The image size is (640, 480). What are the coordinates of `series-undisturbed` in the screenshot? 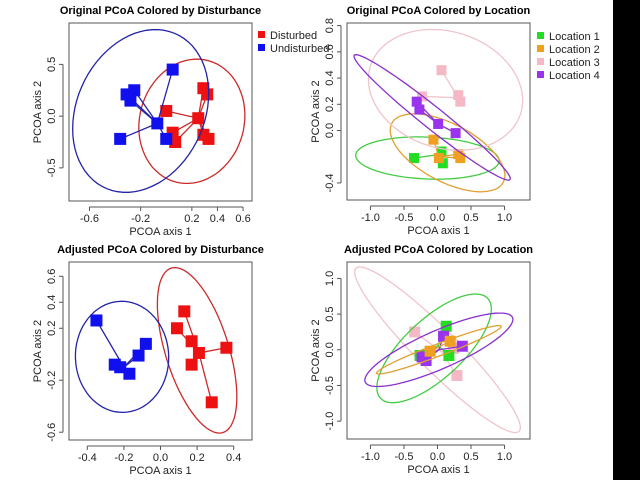 It's located at (141, 110).